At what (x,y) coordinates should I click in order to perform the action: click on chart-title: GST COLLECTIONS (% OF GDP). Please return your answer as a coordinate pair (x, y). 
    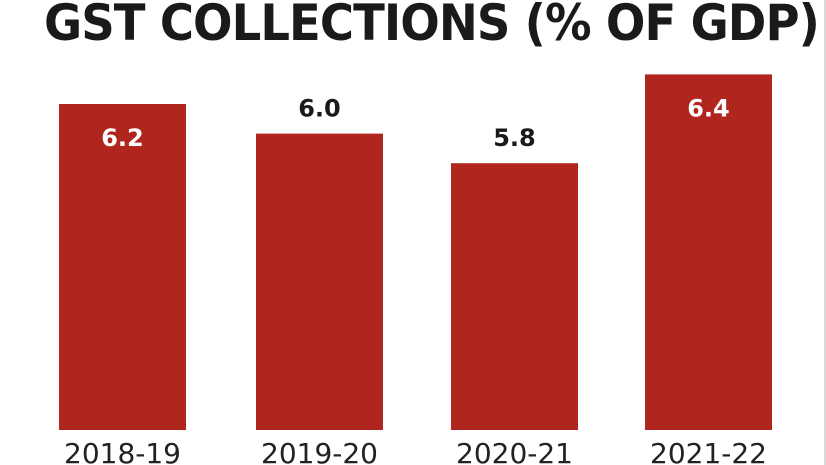
    Looking at the image, I should click on (432, 26).